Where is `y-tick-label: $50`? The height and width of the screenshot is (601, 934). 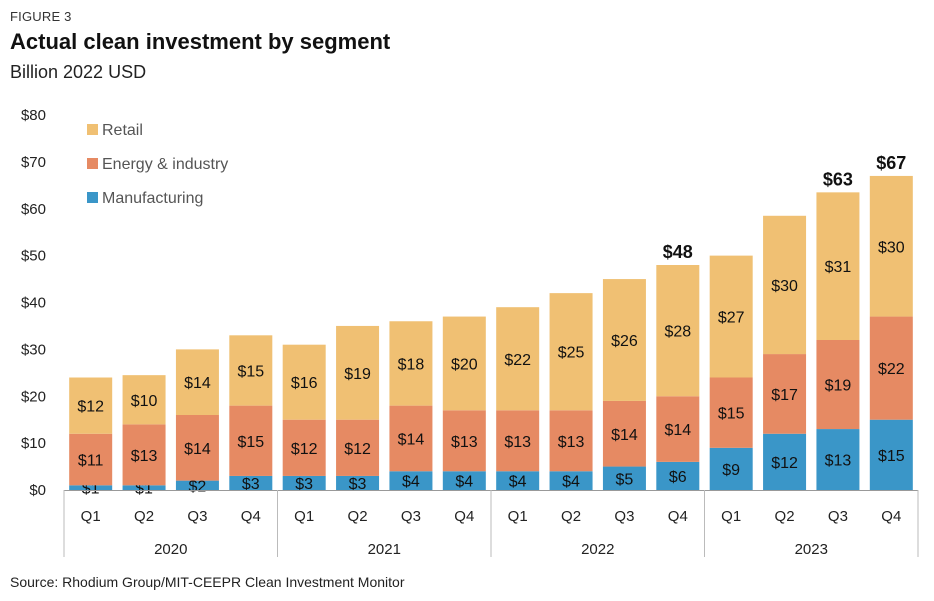
y-tick-label: $50 is located at coordinates (33, 256).